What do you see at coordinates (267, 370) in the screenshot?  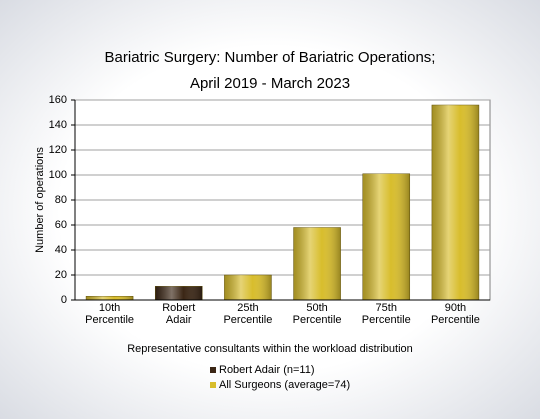 I see `legend-label: Robert Adair (n=11)` at bounding box center [267, 370].